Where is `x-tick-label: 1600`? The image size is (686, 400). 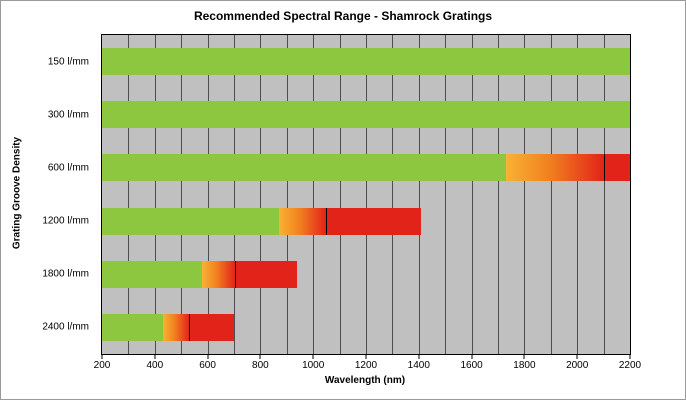
x-tick-label: 1600 is located at coordinates (471, 365).